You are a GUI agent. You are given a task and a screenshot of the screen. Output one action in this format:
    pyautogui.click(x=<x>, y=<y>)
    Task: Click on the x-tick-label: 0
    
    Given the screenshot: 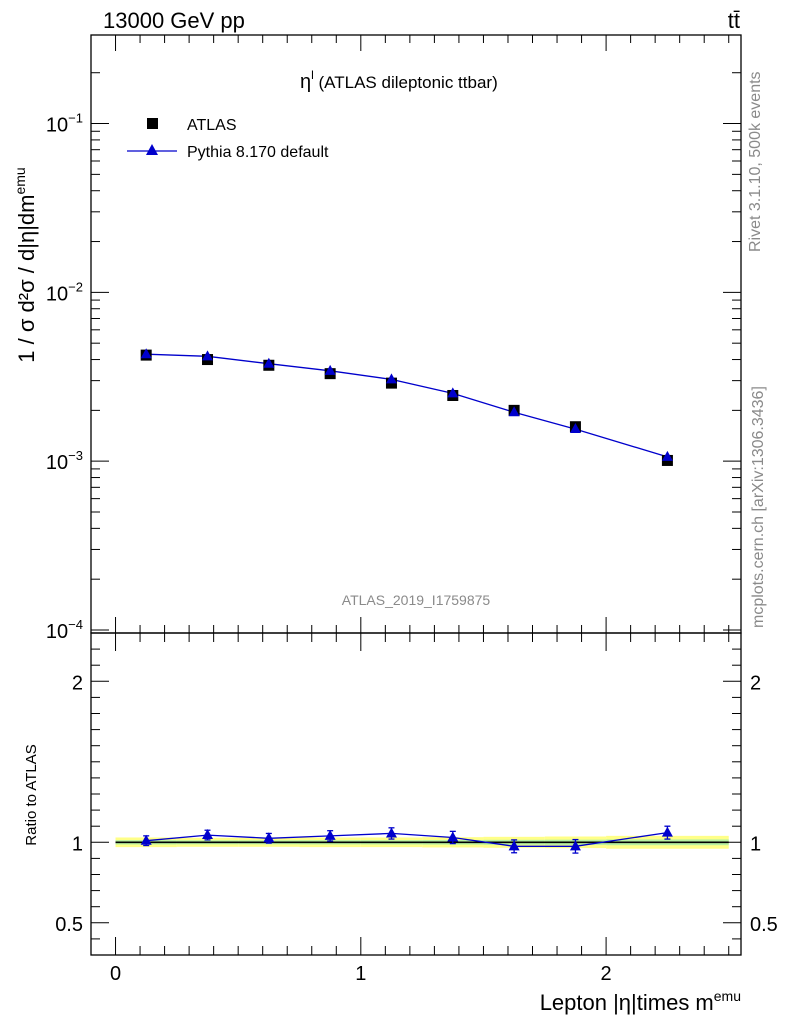 What is the action you would take?
    pyautogui.click(x=115, y=974)
    